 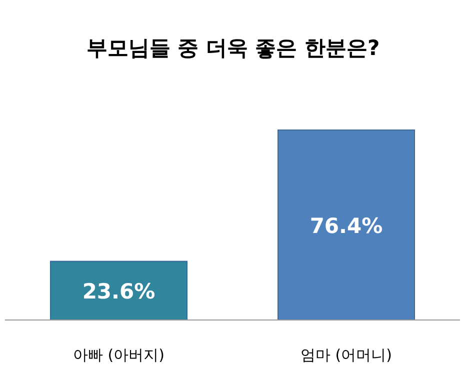 I want to click on data-label: 76.4%, so click(x=346, y=226).